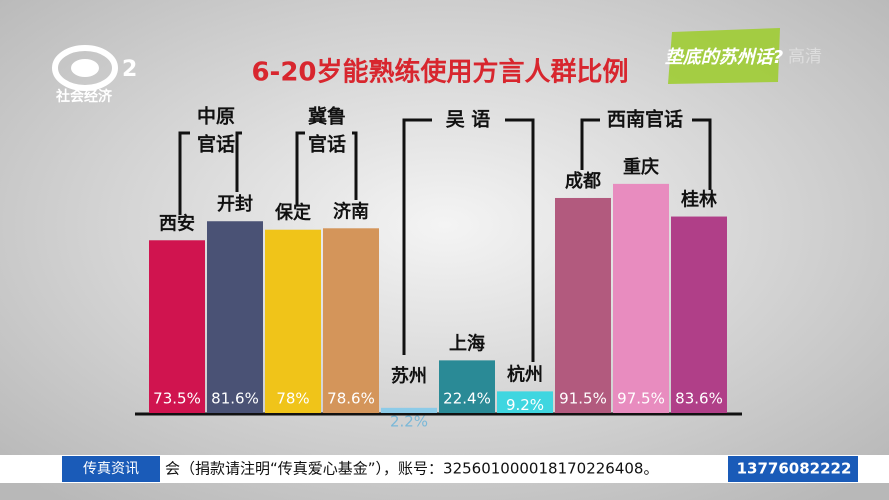  I want to click on value-label: 73.5%, so click(177, 399).